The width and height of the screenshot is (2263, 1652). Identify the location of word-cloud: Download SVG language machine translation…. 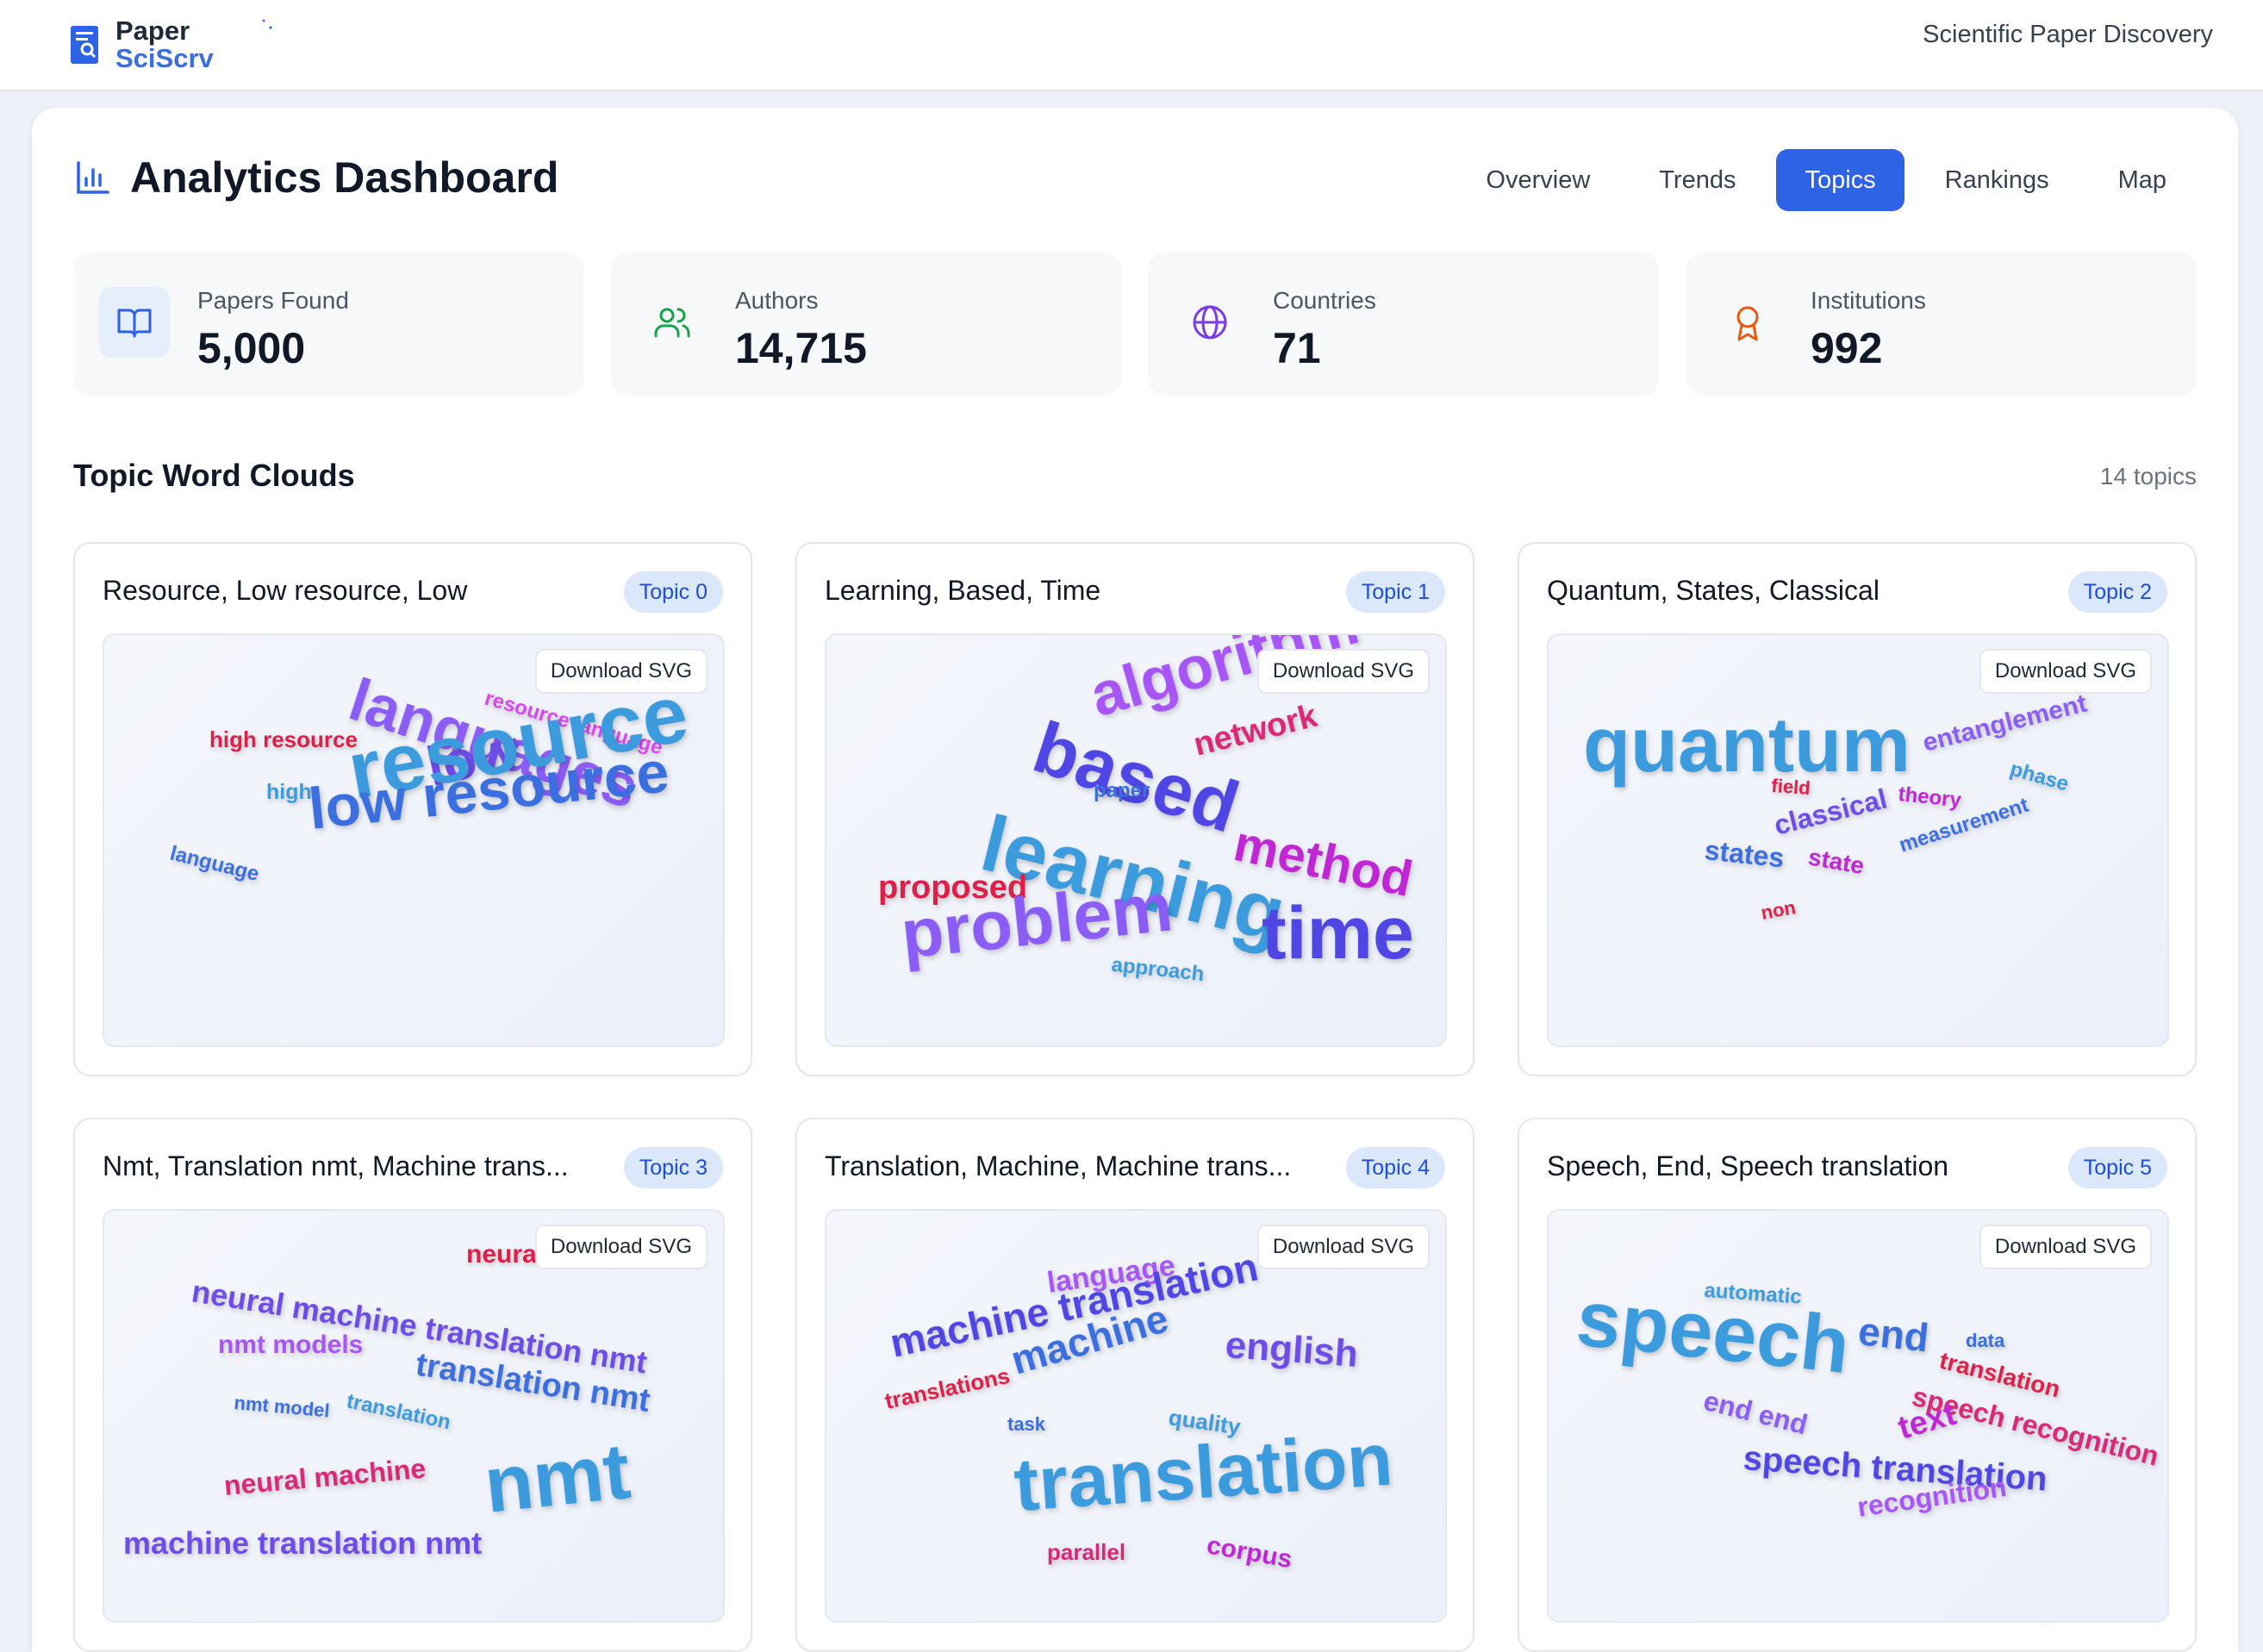
(1136, 1416).